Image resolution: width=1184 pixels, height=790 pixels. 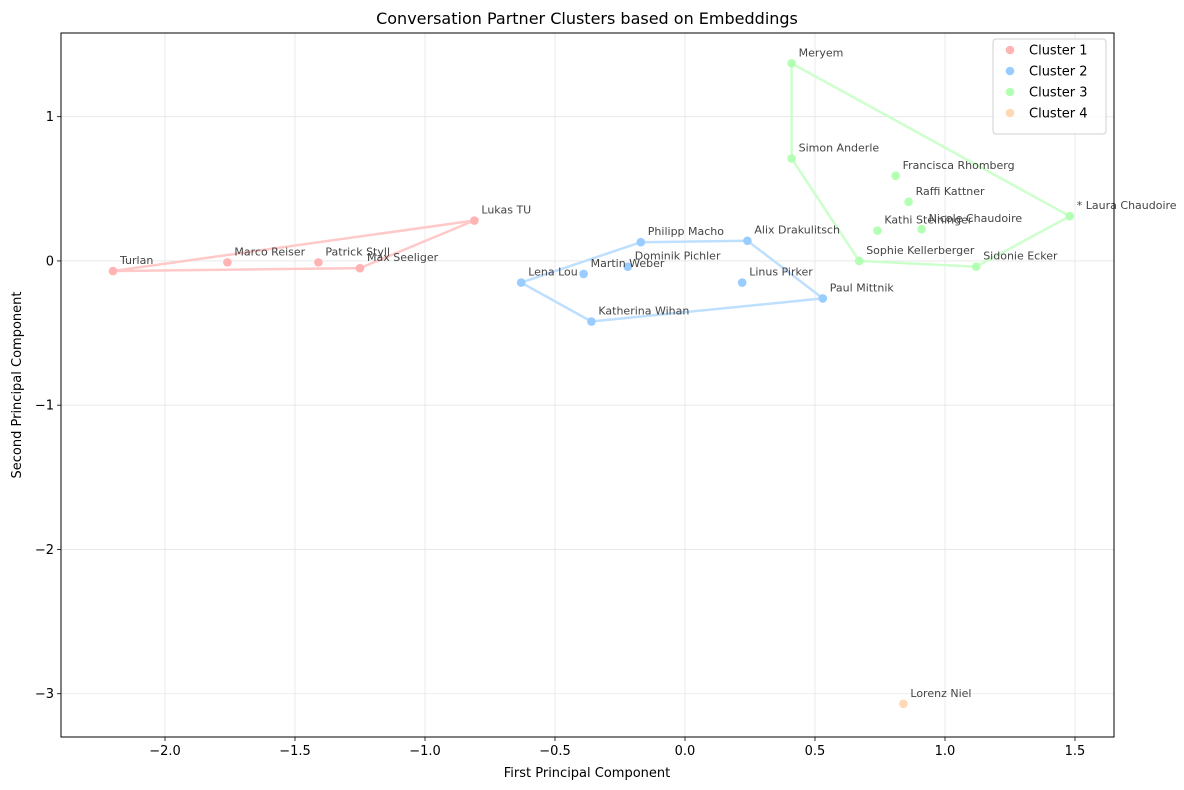 I want to click on y-axis-label: Second Principal Component, so click(x=17, y=385).